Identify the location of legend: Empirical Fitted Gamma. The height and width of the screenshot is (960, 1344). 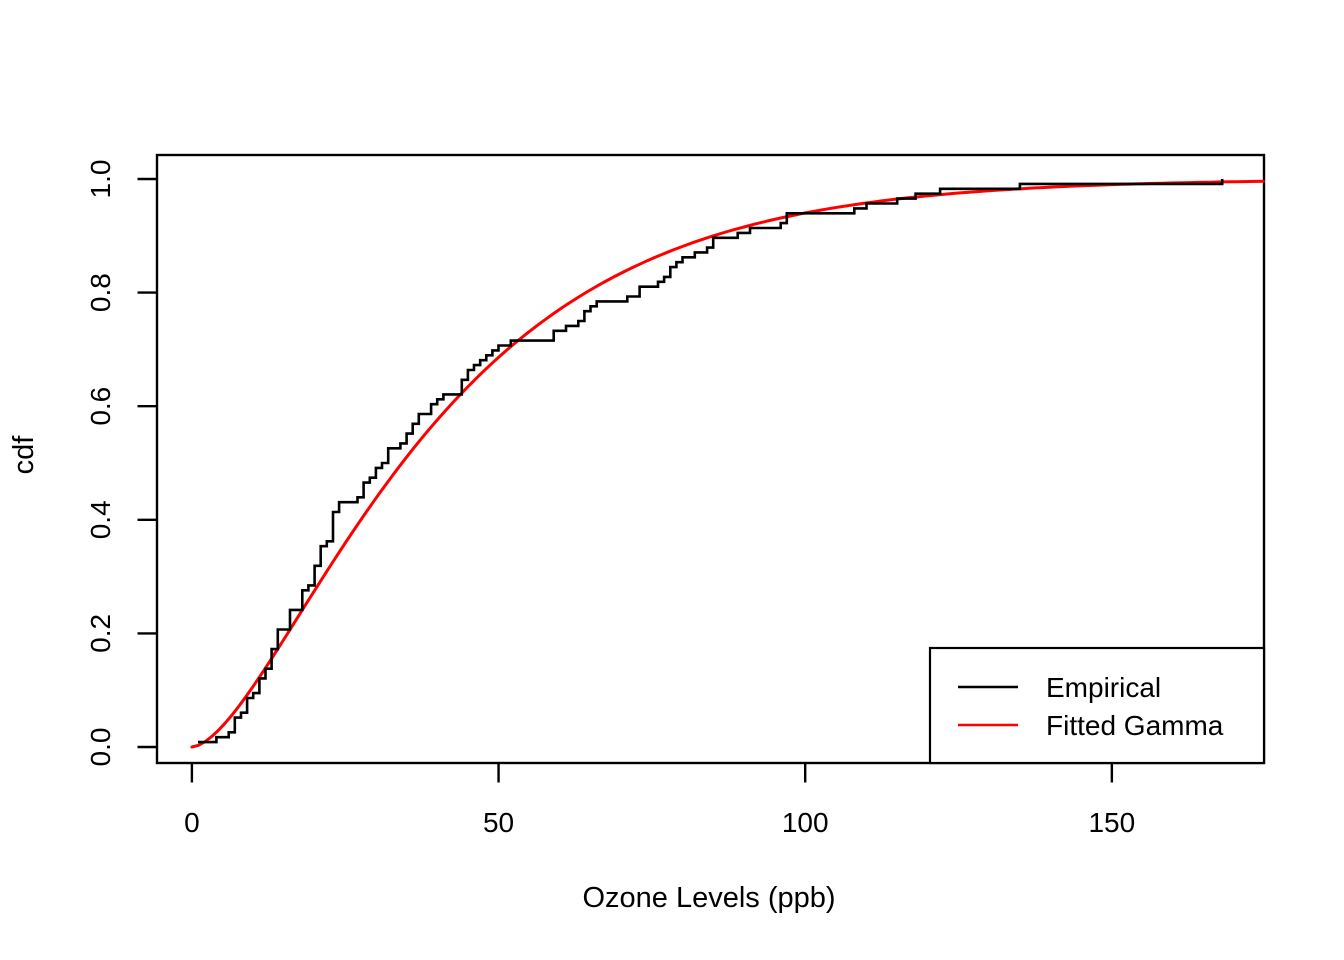
(1097, 705).